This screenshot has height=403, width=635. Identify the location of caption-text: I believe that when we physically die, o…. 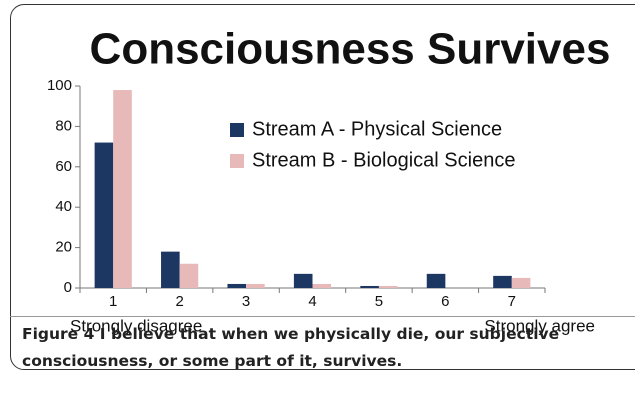
(291, 347).